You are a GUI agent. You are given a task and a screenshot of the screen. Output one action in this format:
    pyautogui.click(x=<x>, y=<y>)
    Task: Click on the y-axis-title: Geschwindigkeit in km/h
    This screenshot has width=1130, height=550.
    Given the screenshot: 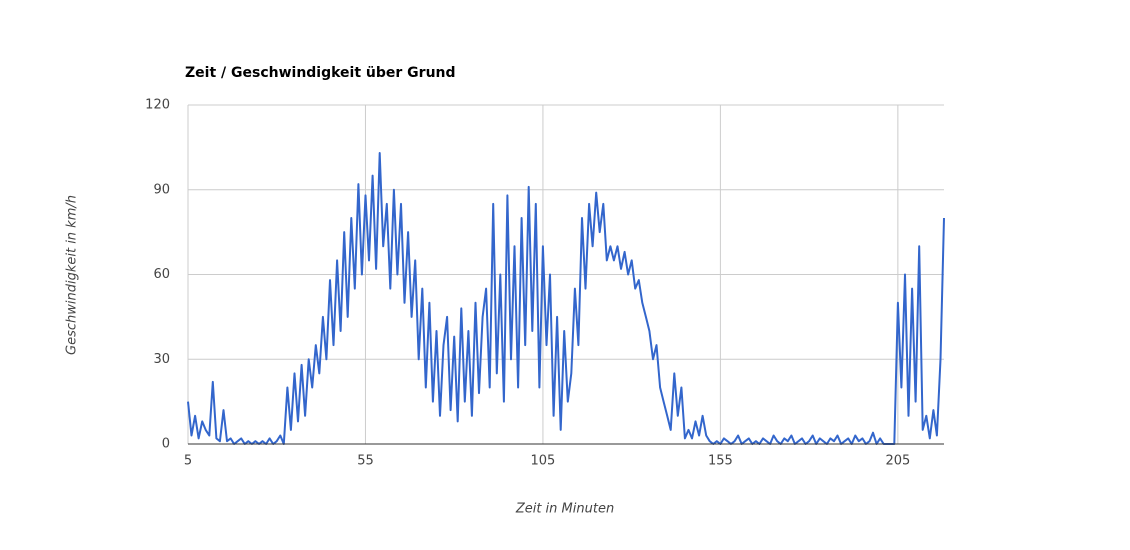 What is the action you would take?
    pyautogui.click(x=72, y=275)
    